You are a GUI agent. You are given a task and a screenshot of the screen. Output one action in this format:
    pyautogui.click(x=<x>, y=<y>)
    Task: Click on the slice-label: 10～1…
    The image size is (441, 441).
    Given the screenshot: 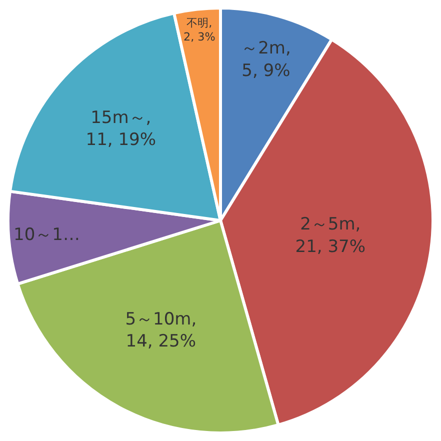 What is the action you would take?
    pyautogui.click(x=47, y=234)
    